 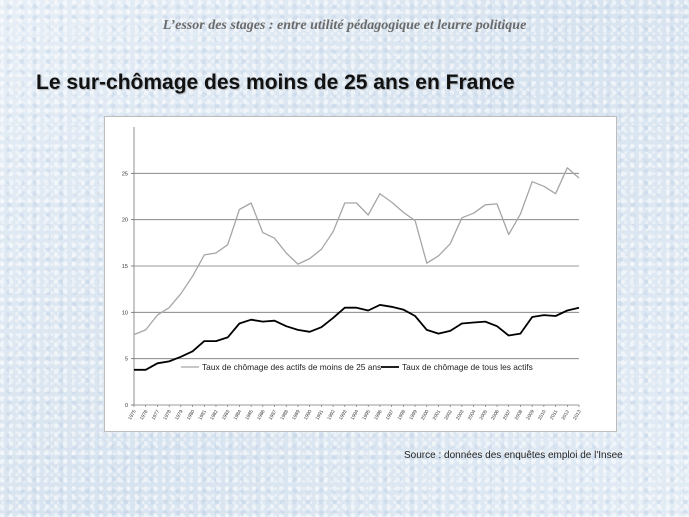 I want to click on legend-label-2: Taux de chômage de tous les actifs, so click(x=467, y=367).